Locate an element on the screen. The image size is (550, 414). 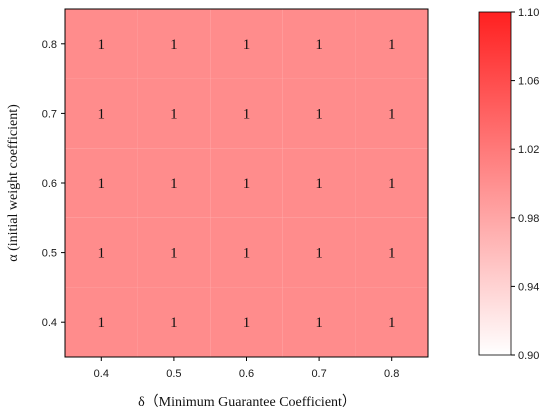
y-tick-label: 0.4 is located at coordinates (49, 323).